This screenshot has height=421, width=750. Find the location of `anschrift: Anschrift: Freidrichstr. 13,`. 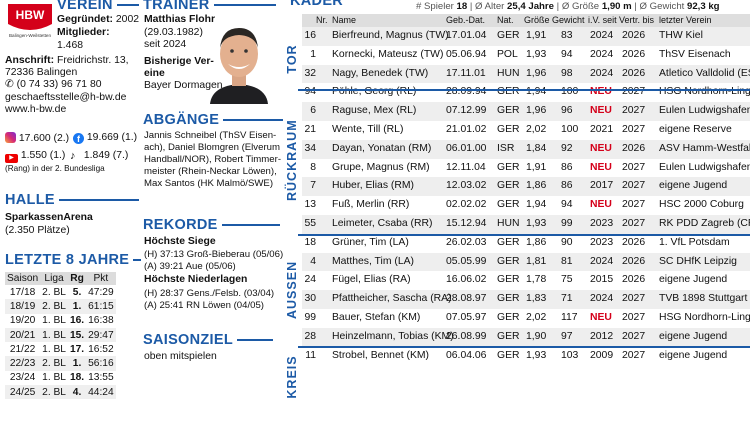

anschrift: Anschrift: Freidrichstr. 13, is located at coordinates (67, 60).